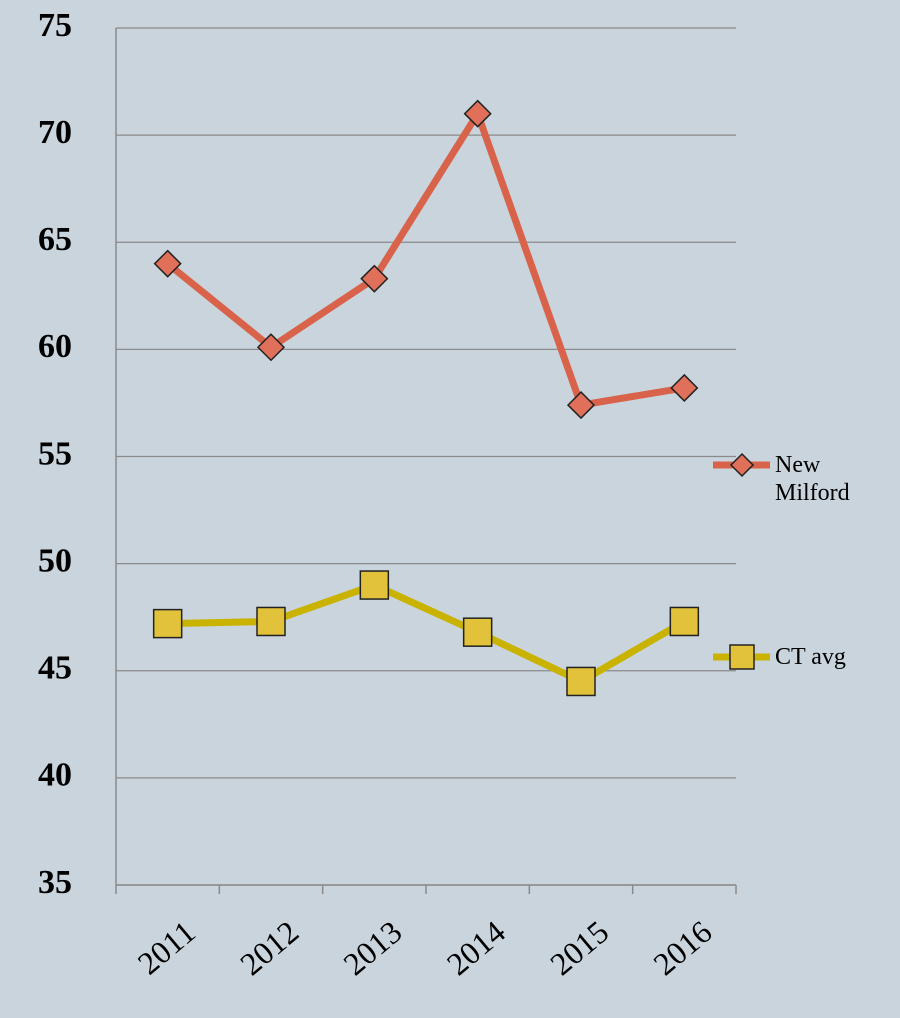 Image resolution: width=900 pixels, height=1018 pixels. Describe the element at coordinates (812, 479) in the screenshot. I see `legend-label: New Milford` at that location.